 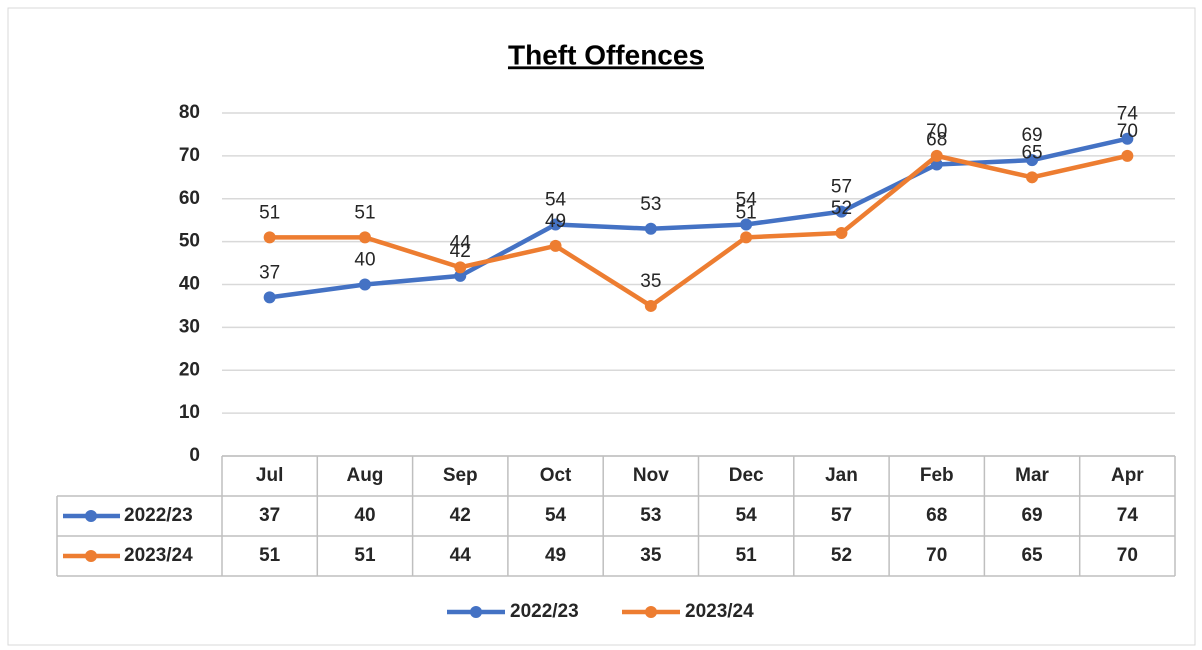 What do you see at coordinates (841, 555) in the screenshot?
I see `table-cell: 52` at bounding box center [841, 555].